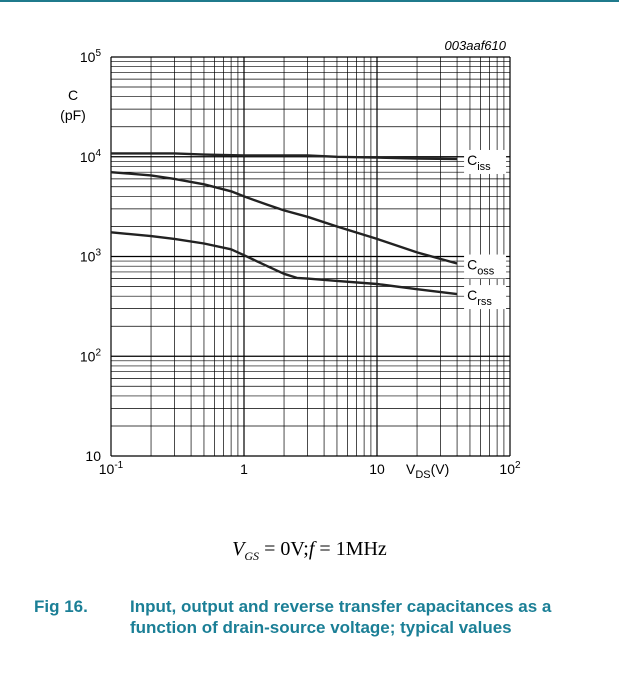  I want to click on y-tick-label: 10⁴, so click(91, 156).